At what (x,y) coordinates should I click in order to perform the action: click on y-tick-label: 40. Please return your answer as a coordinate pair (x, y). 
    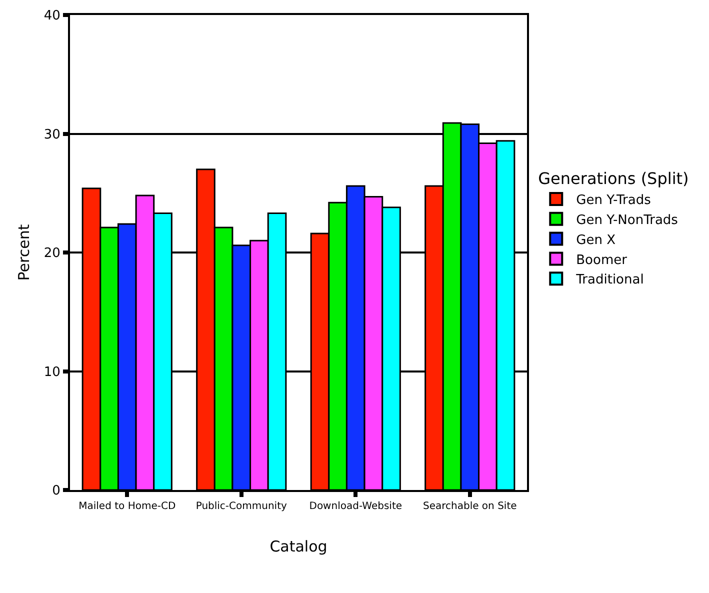
    Looking at the image, I should click on (52, 16).